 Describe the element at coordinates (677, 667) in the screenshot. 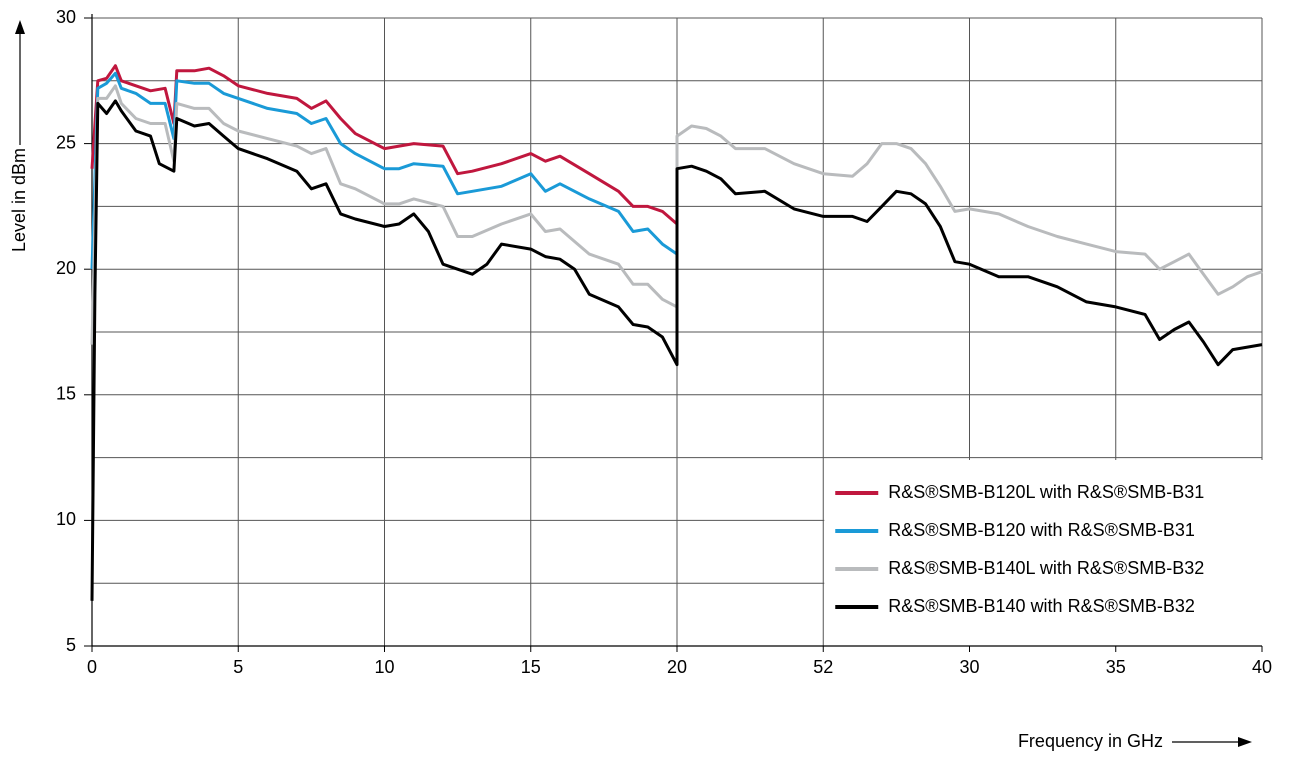

I see `x-tick-label: 20` at that location.